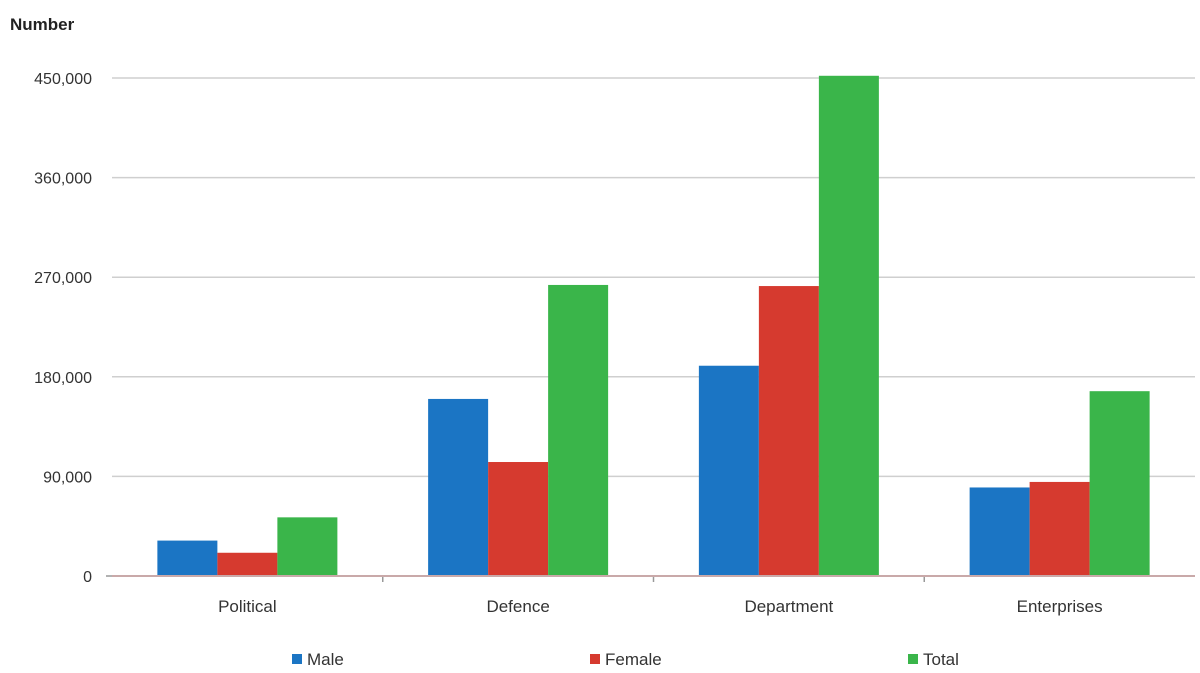 The width and height of the screenshot is (1200, 673). Describe the element at coordinates (650, 578) in the screenshot. I see `x-axis` at that location.